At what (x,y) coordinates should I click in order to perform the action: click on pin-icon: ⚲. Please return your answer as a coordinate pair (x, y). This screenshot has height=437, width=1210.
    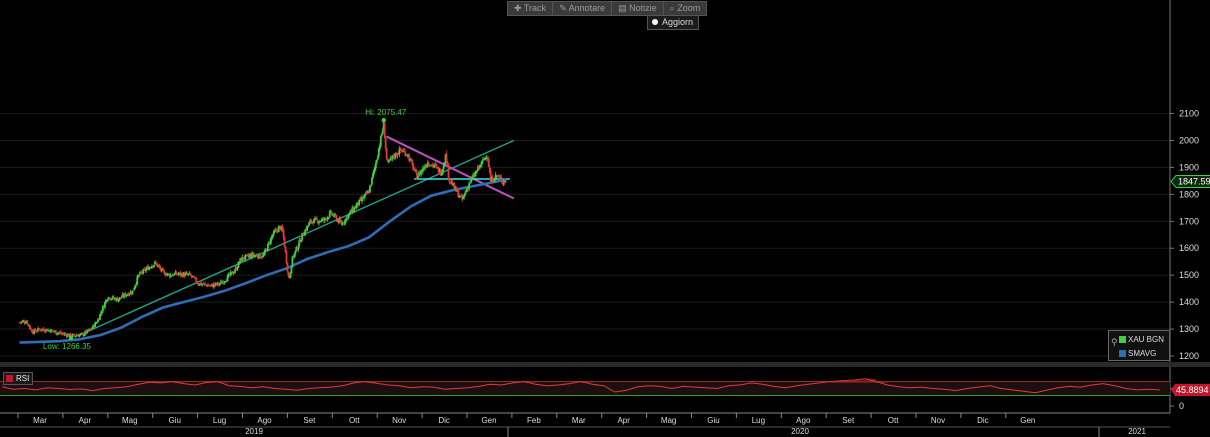
    Looking at the image, I should click on (1114, 342).